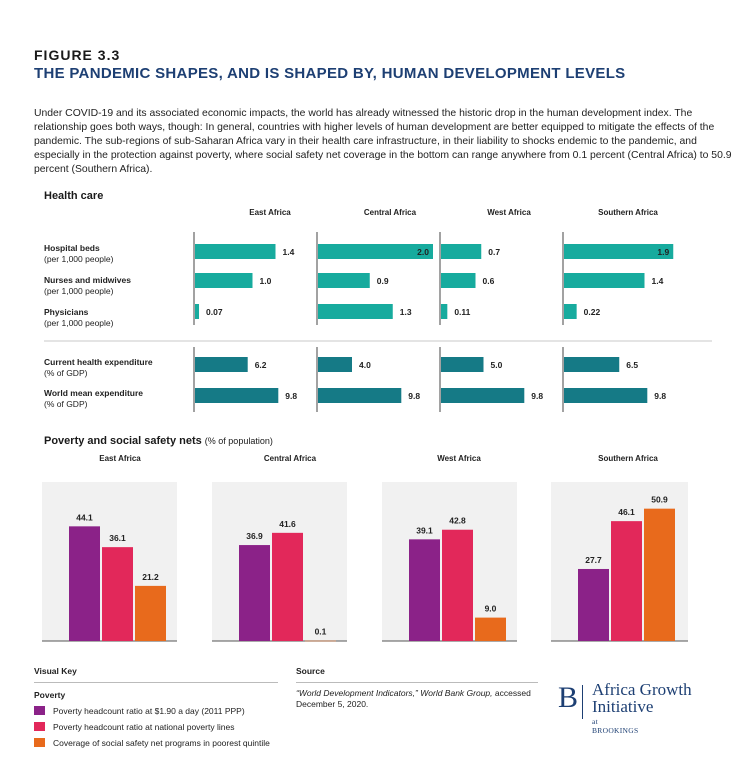 This screenshot has width=752, height=776. Describe the element at coordinates (568, 697) in the screenshot. I see `logo-mark: B` at that location.